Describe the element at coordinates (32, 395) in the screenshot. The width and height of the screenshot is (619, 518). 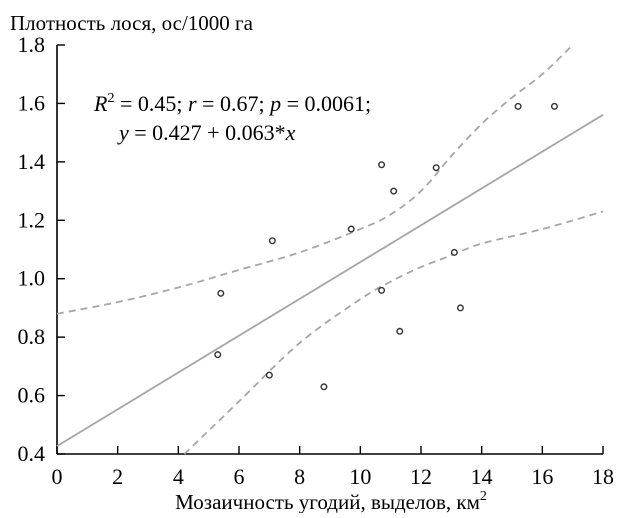
I see `y-tick-label: 0.6` at that location.